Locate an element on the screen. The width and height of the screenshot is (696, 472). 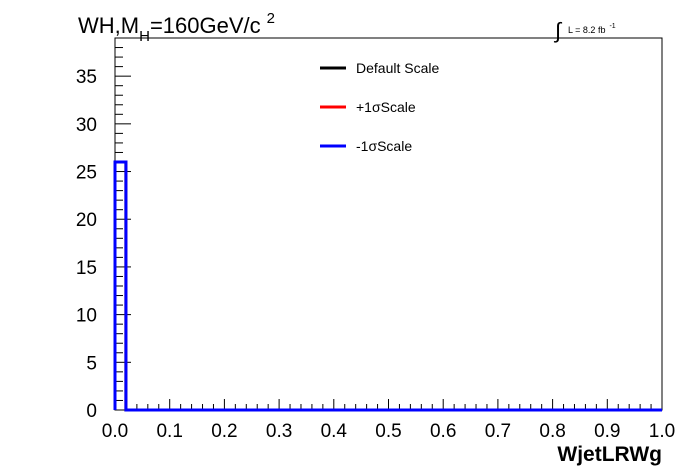
x-tick-label: 0.1 is located at coordinates (169, 431).